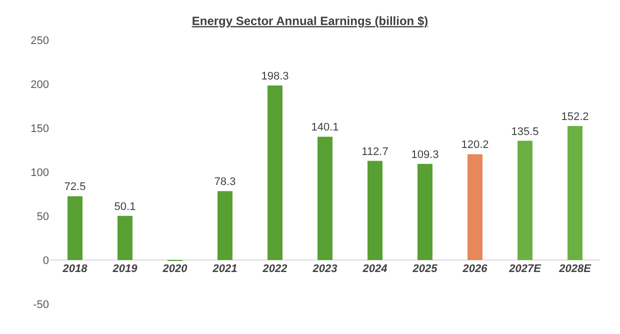 Image resolution: width=620 pixels, height=334 pixels. Describe the element at coordinates (42, 216) in the screenshot. I see `y-tick-label: 50` at that location.